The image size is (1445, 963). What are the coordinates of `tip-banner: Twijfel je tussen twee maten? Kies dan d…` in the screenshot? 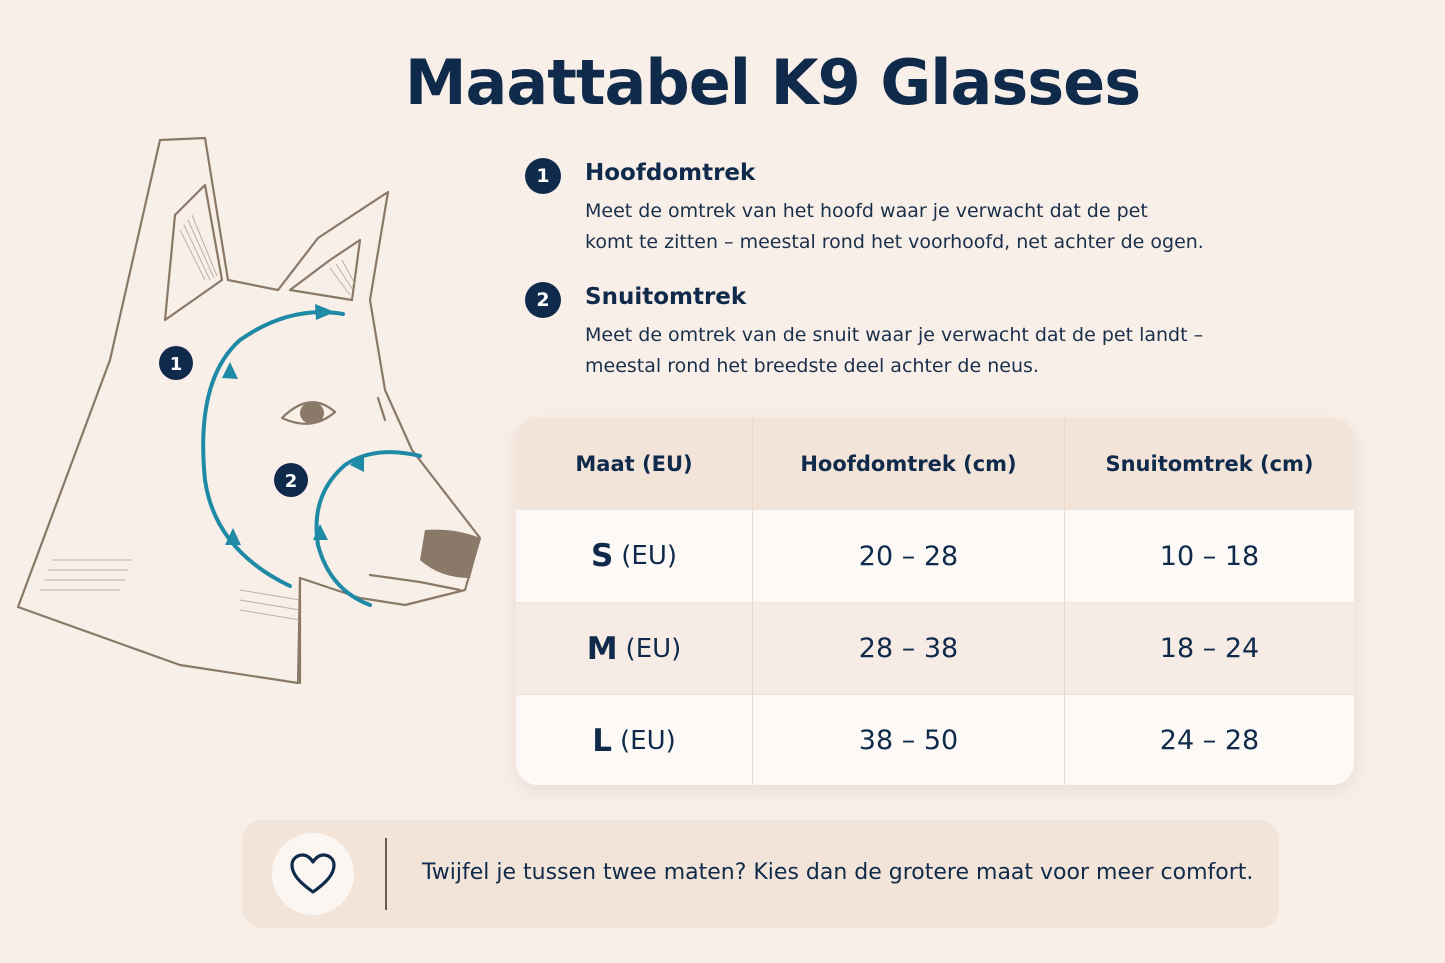 It's located at (760, 874).